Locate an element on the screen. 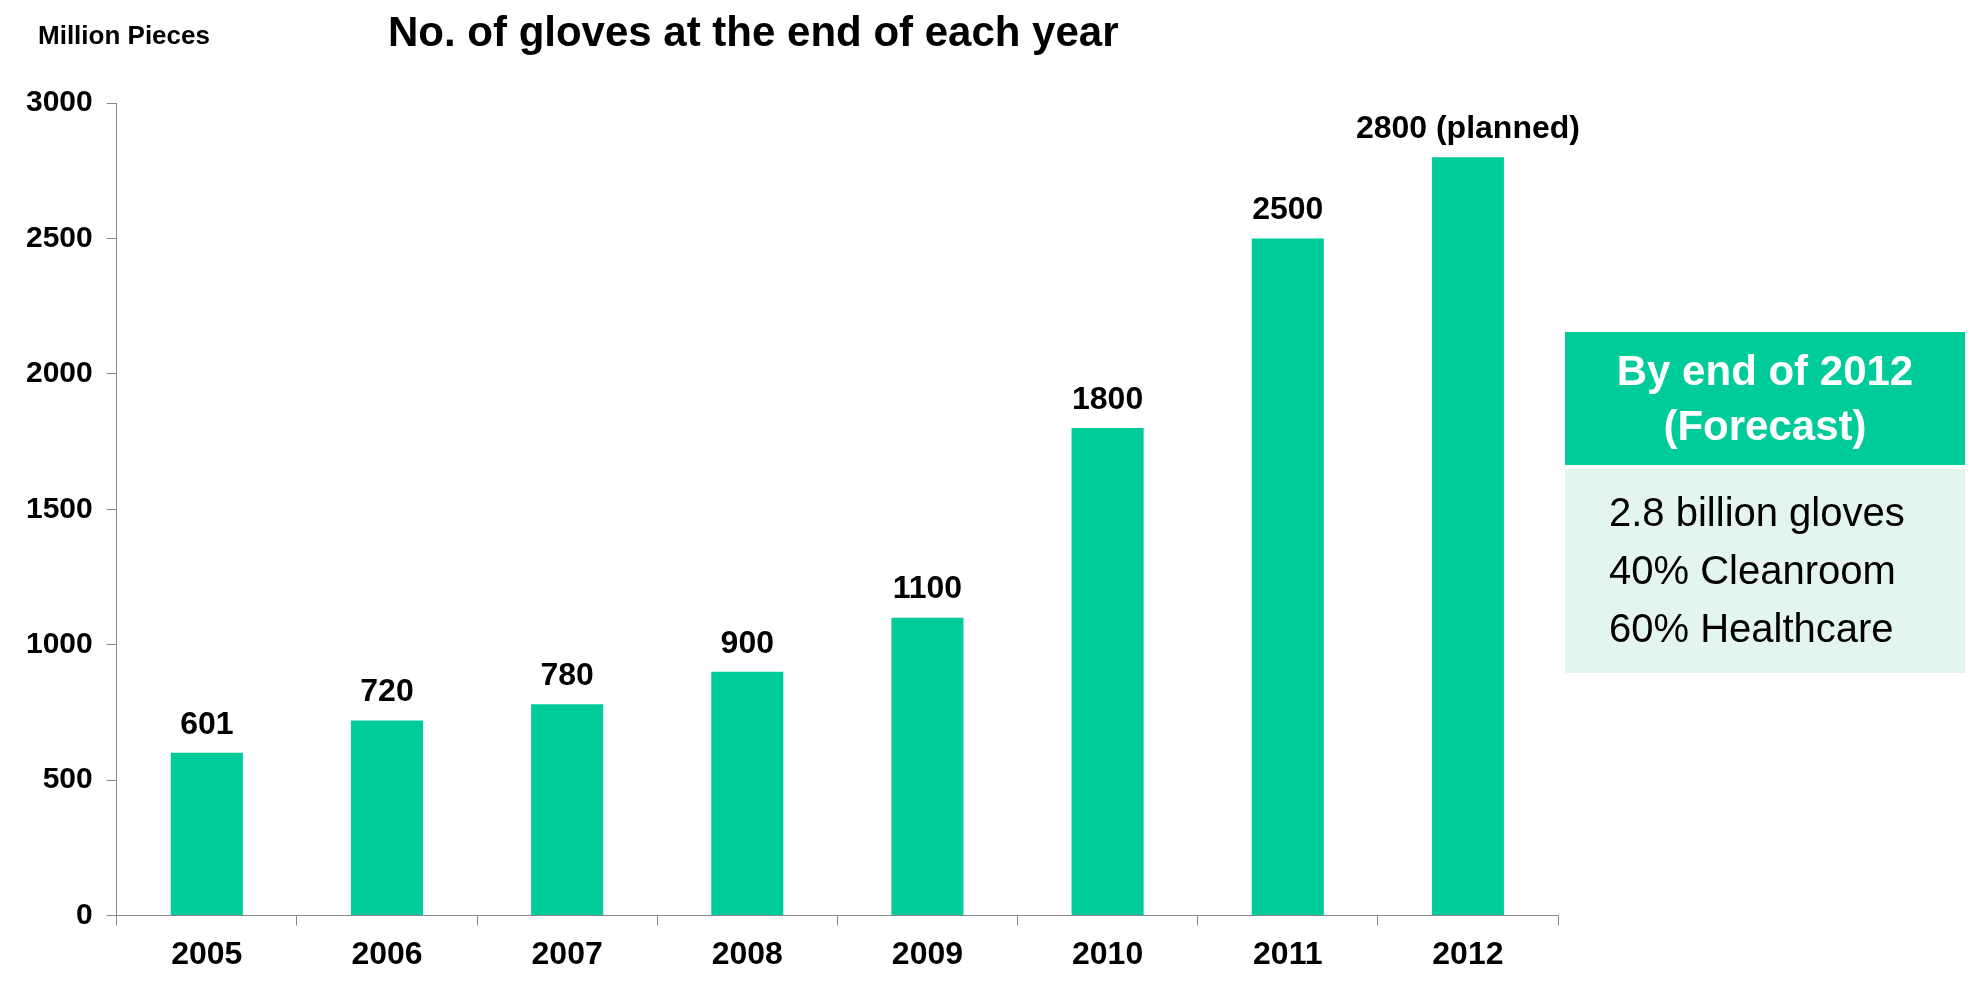 The height and width of the screenshot is (997, 1974). data-label: 2500 is located at coordinates (1288, 208).